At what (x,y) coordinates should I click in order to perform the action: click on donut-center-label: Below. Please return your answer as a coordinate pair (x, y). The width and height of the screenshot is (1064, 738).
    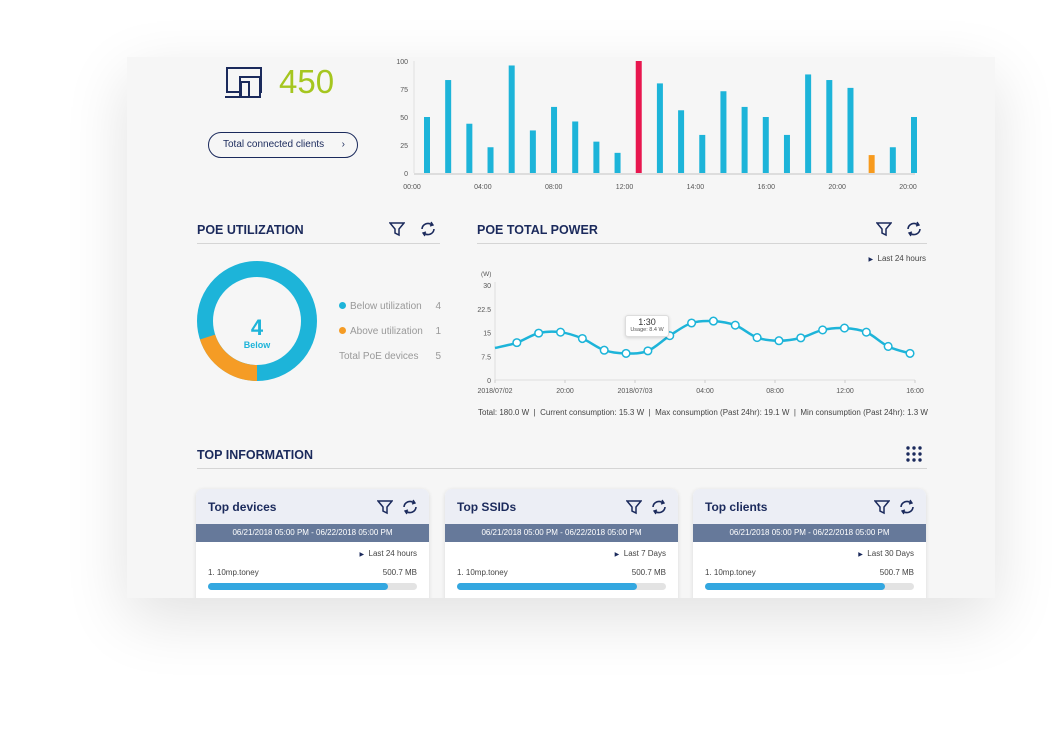
    Looking at the image, I should click on (257, 345).